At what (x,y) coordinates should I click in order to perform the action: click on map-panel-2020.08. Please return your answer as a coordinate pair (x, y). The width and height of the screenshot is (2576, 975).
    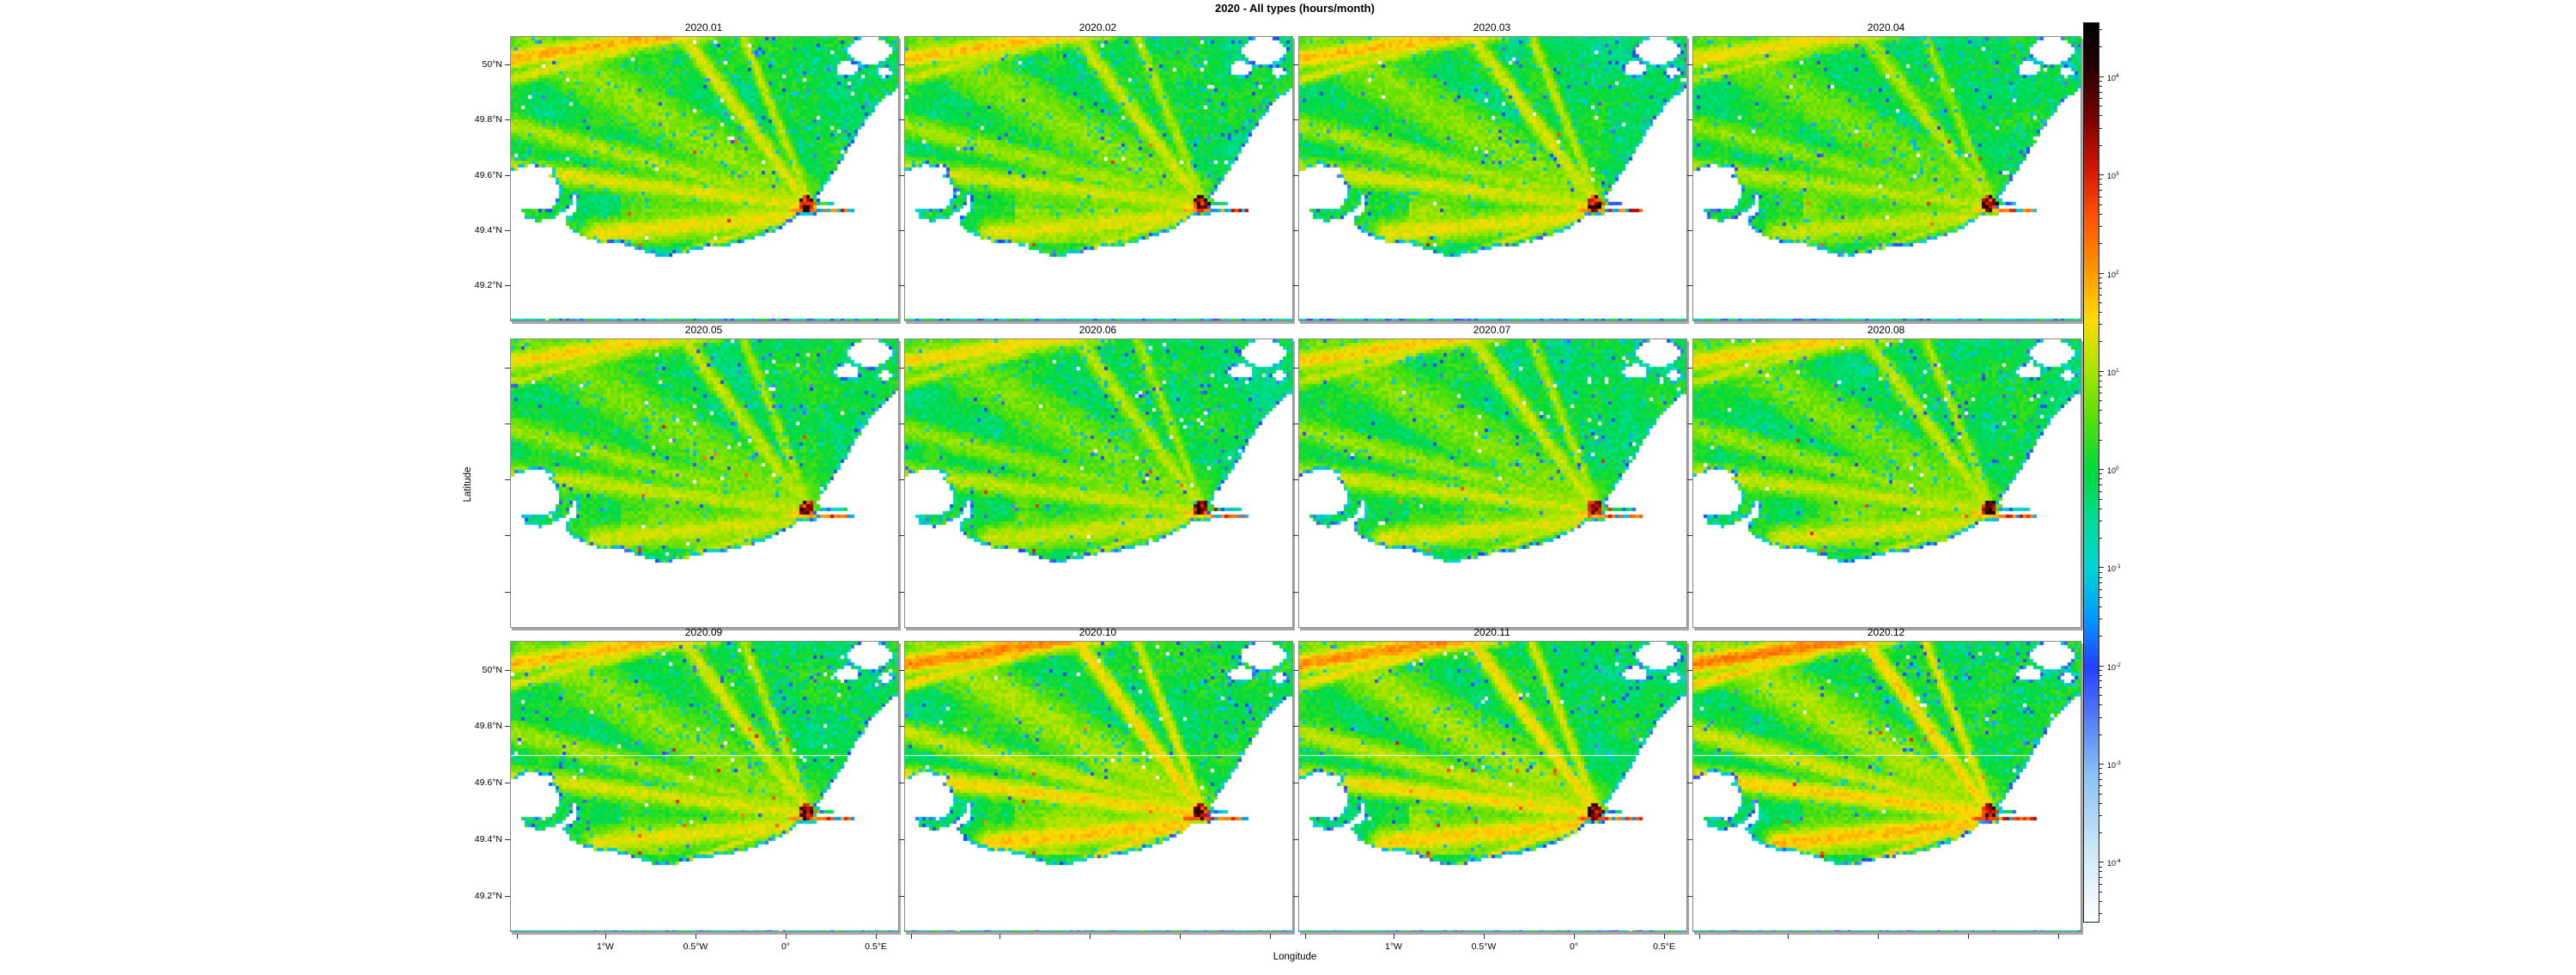
    Looking at the image, I should click on (1887, 483).